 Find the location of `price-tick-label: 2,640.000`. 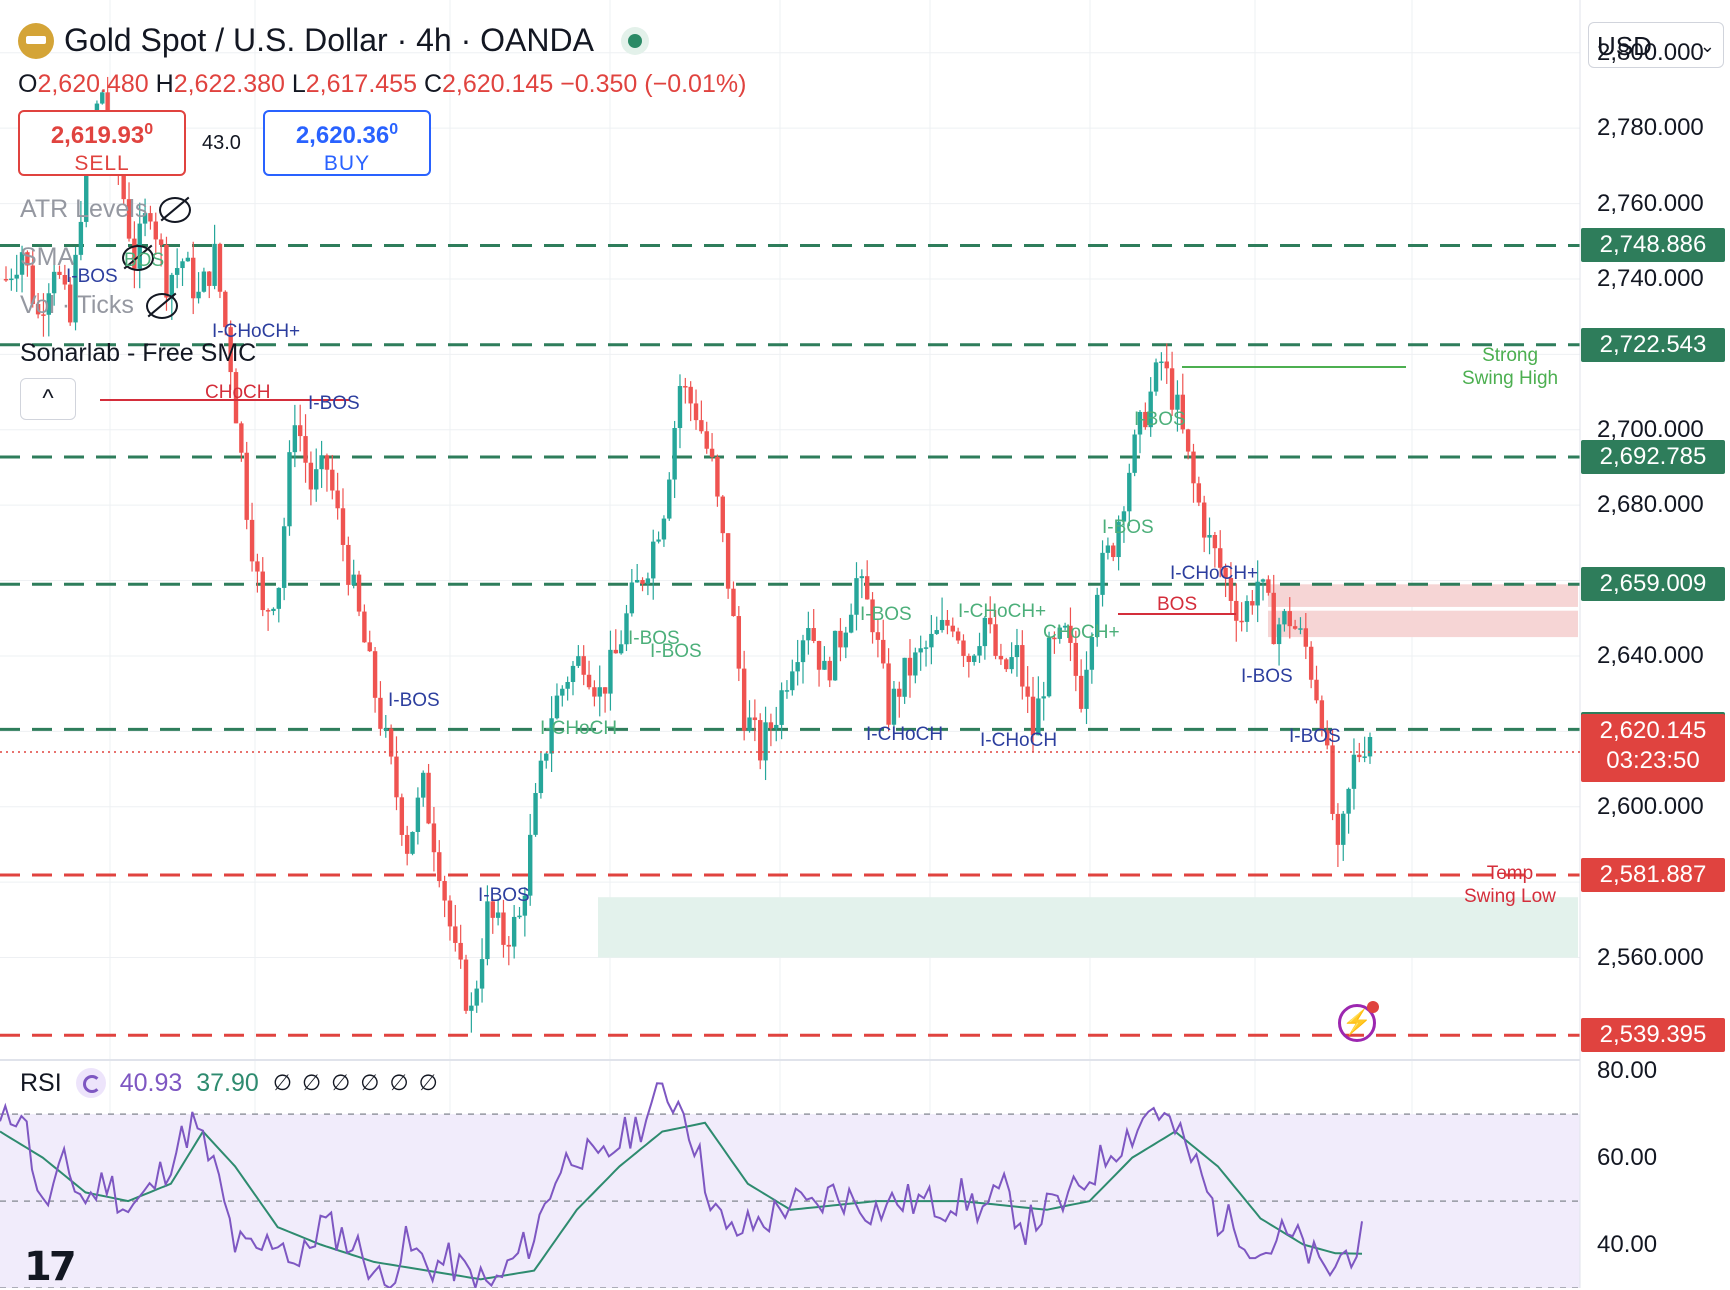

price-tick-label: 2,640.000 is located at coordinates (1650, 655).